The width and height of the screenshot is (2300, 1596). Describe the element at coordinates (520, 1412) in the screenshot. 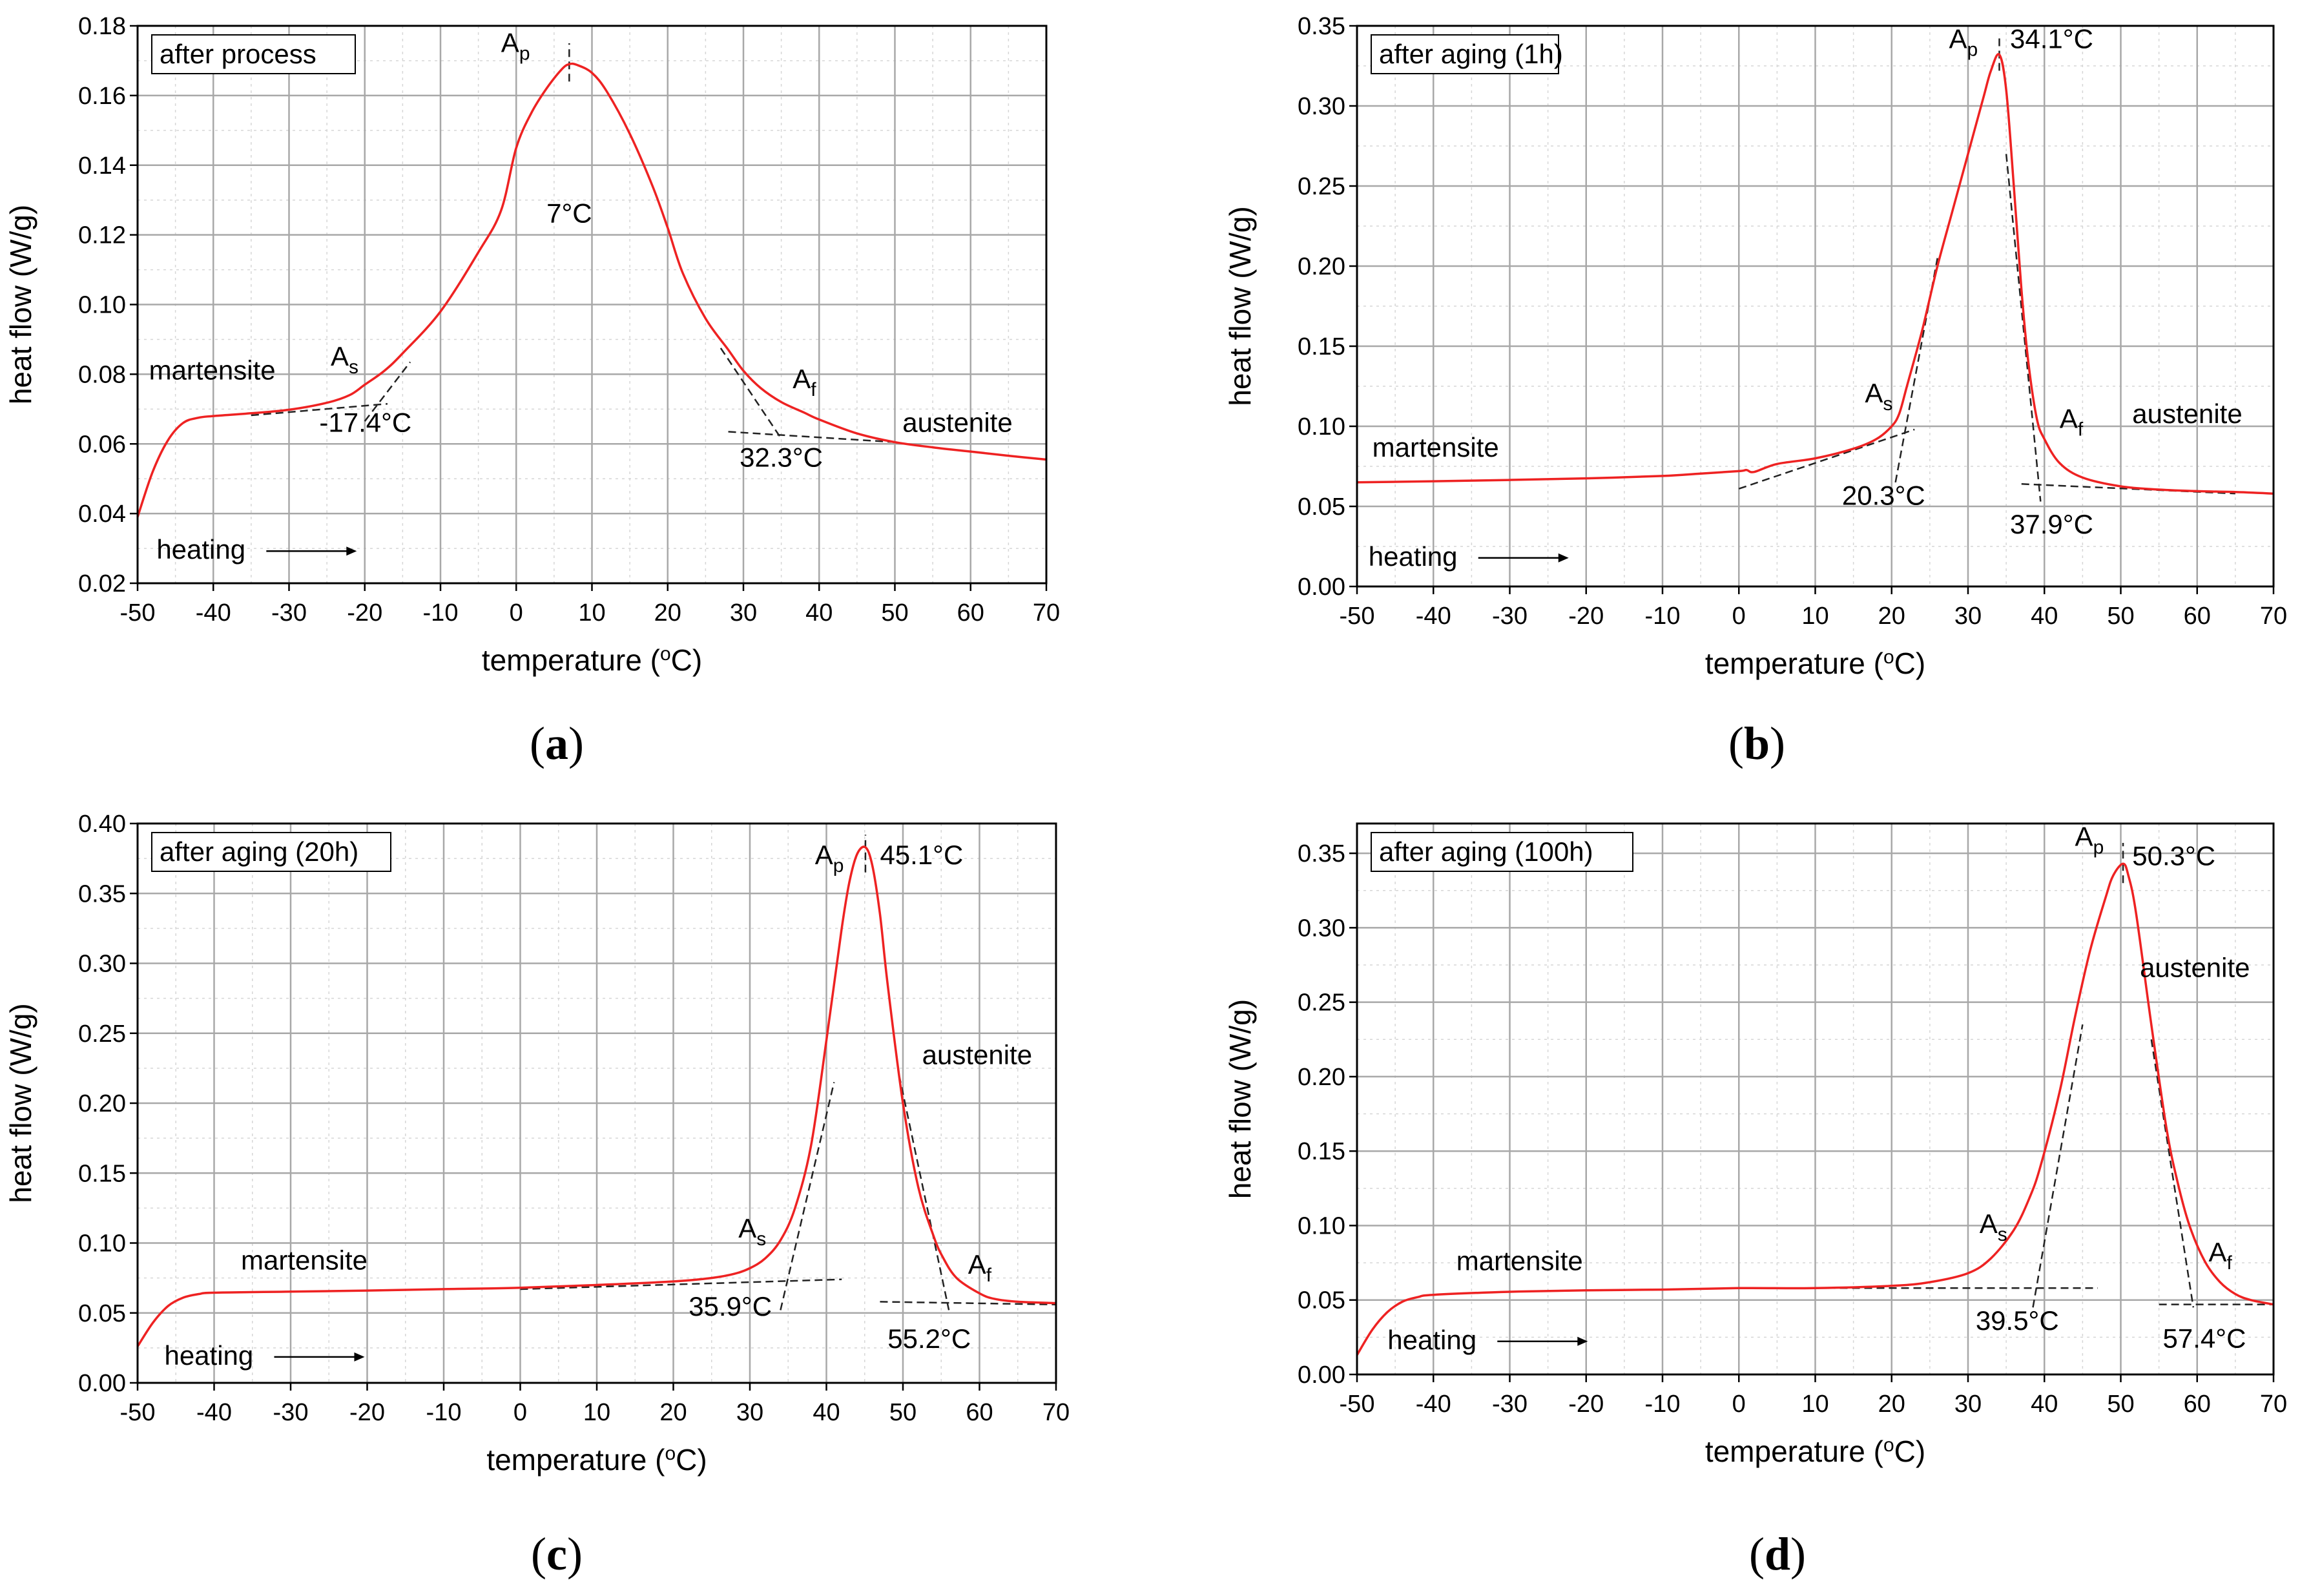

I see `x-tick-label: 0` at that location.